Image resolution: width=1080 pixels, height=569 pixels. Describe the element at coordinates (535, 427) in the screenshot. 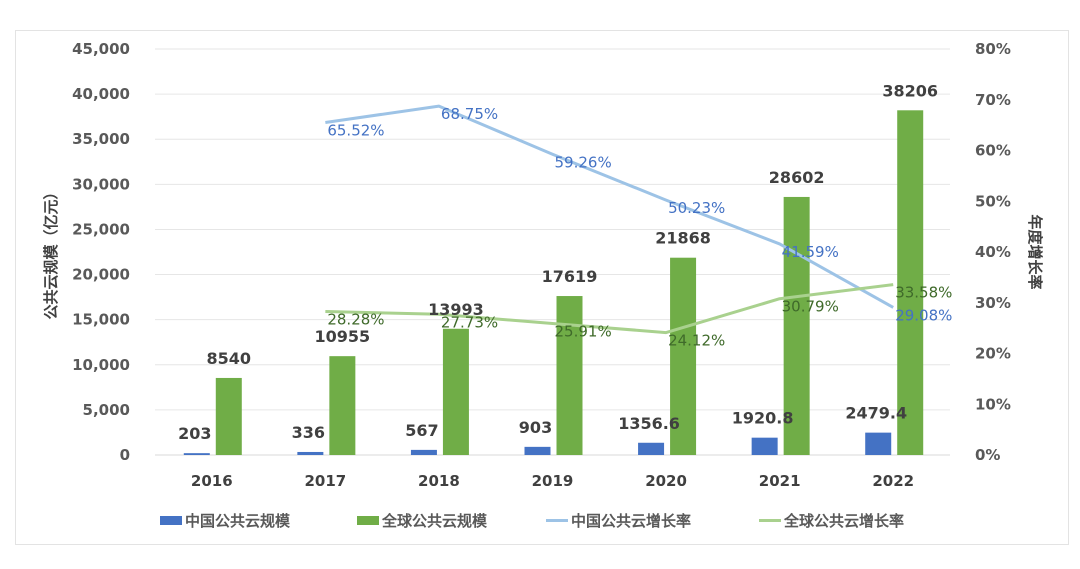

I see `bar-label-china: 903` at that location.